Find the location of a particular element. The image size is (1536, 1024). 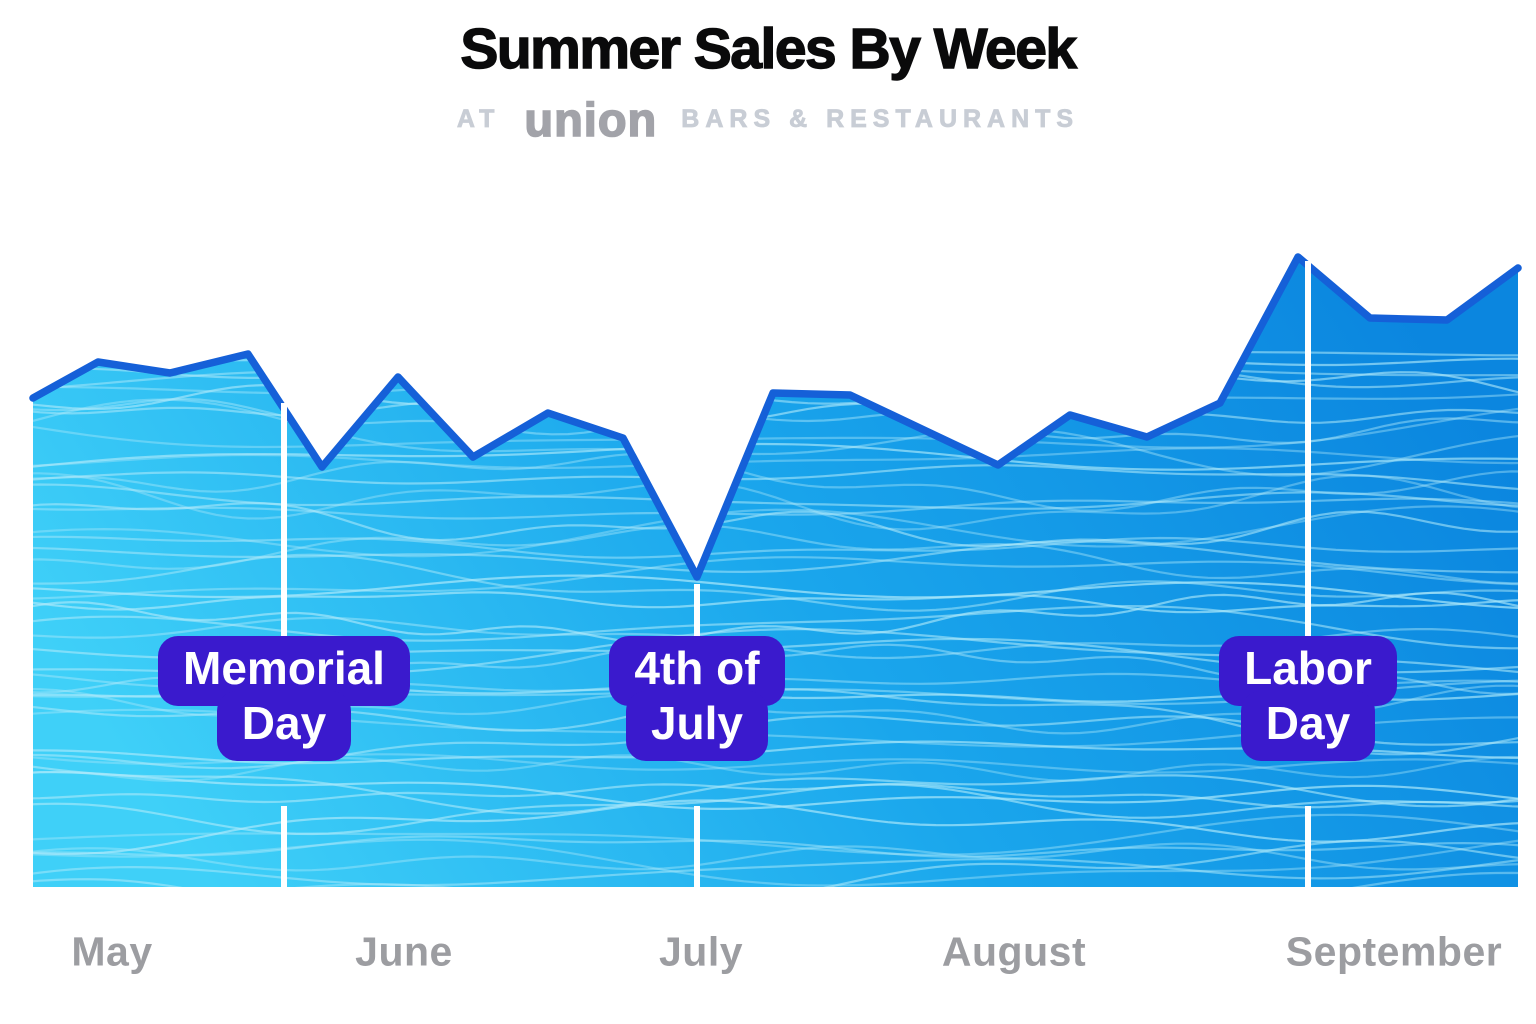

x-axis-label-july: July is located at coordinates (701, 951).